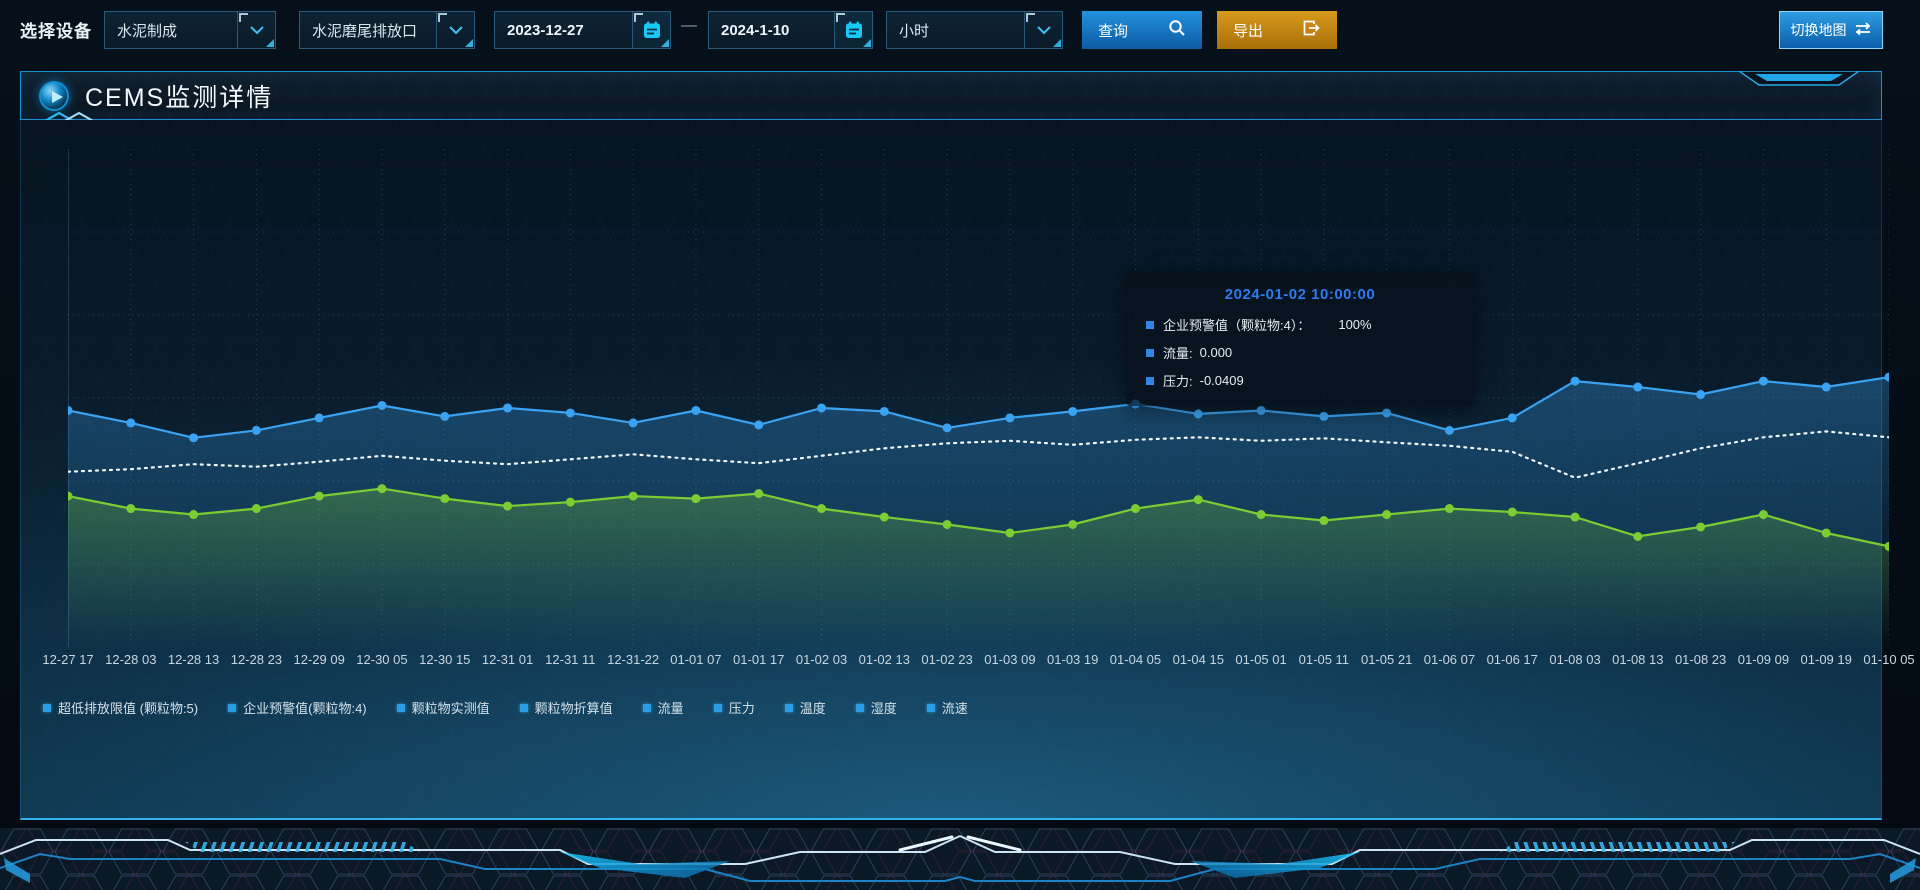  Describe the element at coordinates (319, 659) in the screenshot. I see `x-axis-label: 12-29 09` at that location.